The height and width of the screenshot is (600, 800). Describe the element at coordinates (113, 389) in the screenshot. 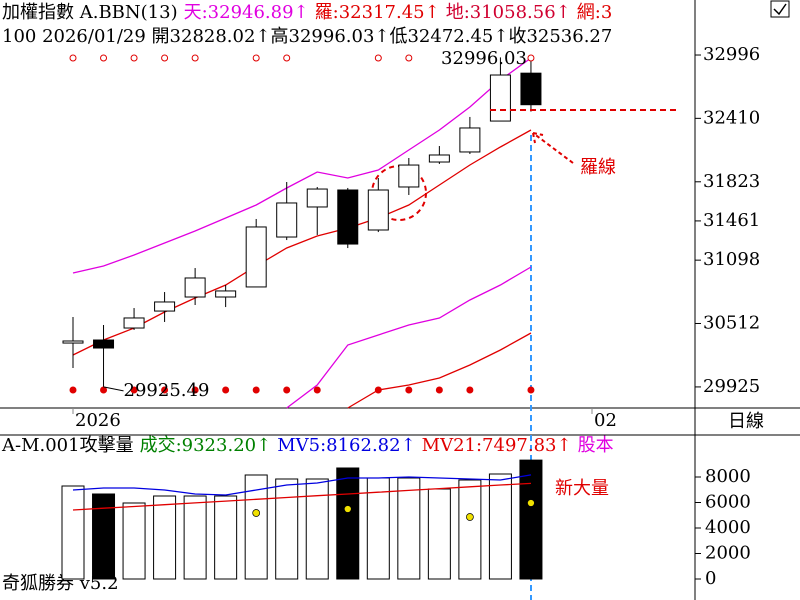

I see `low-pointer` at that location.